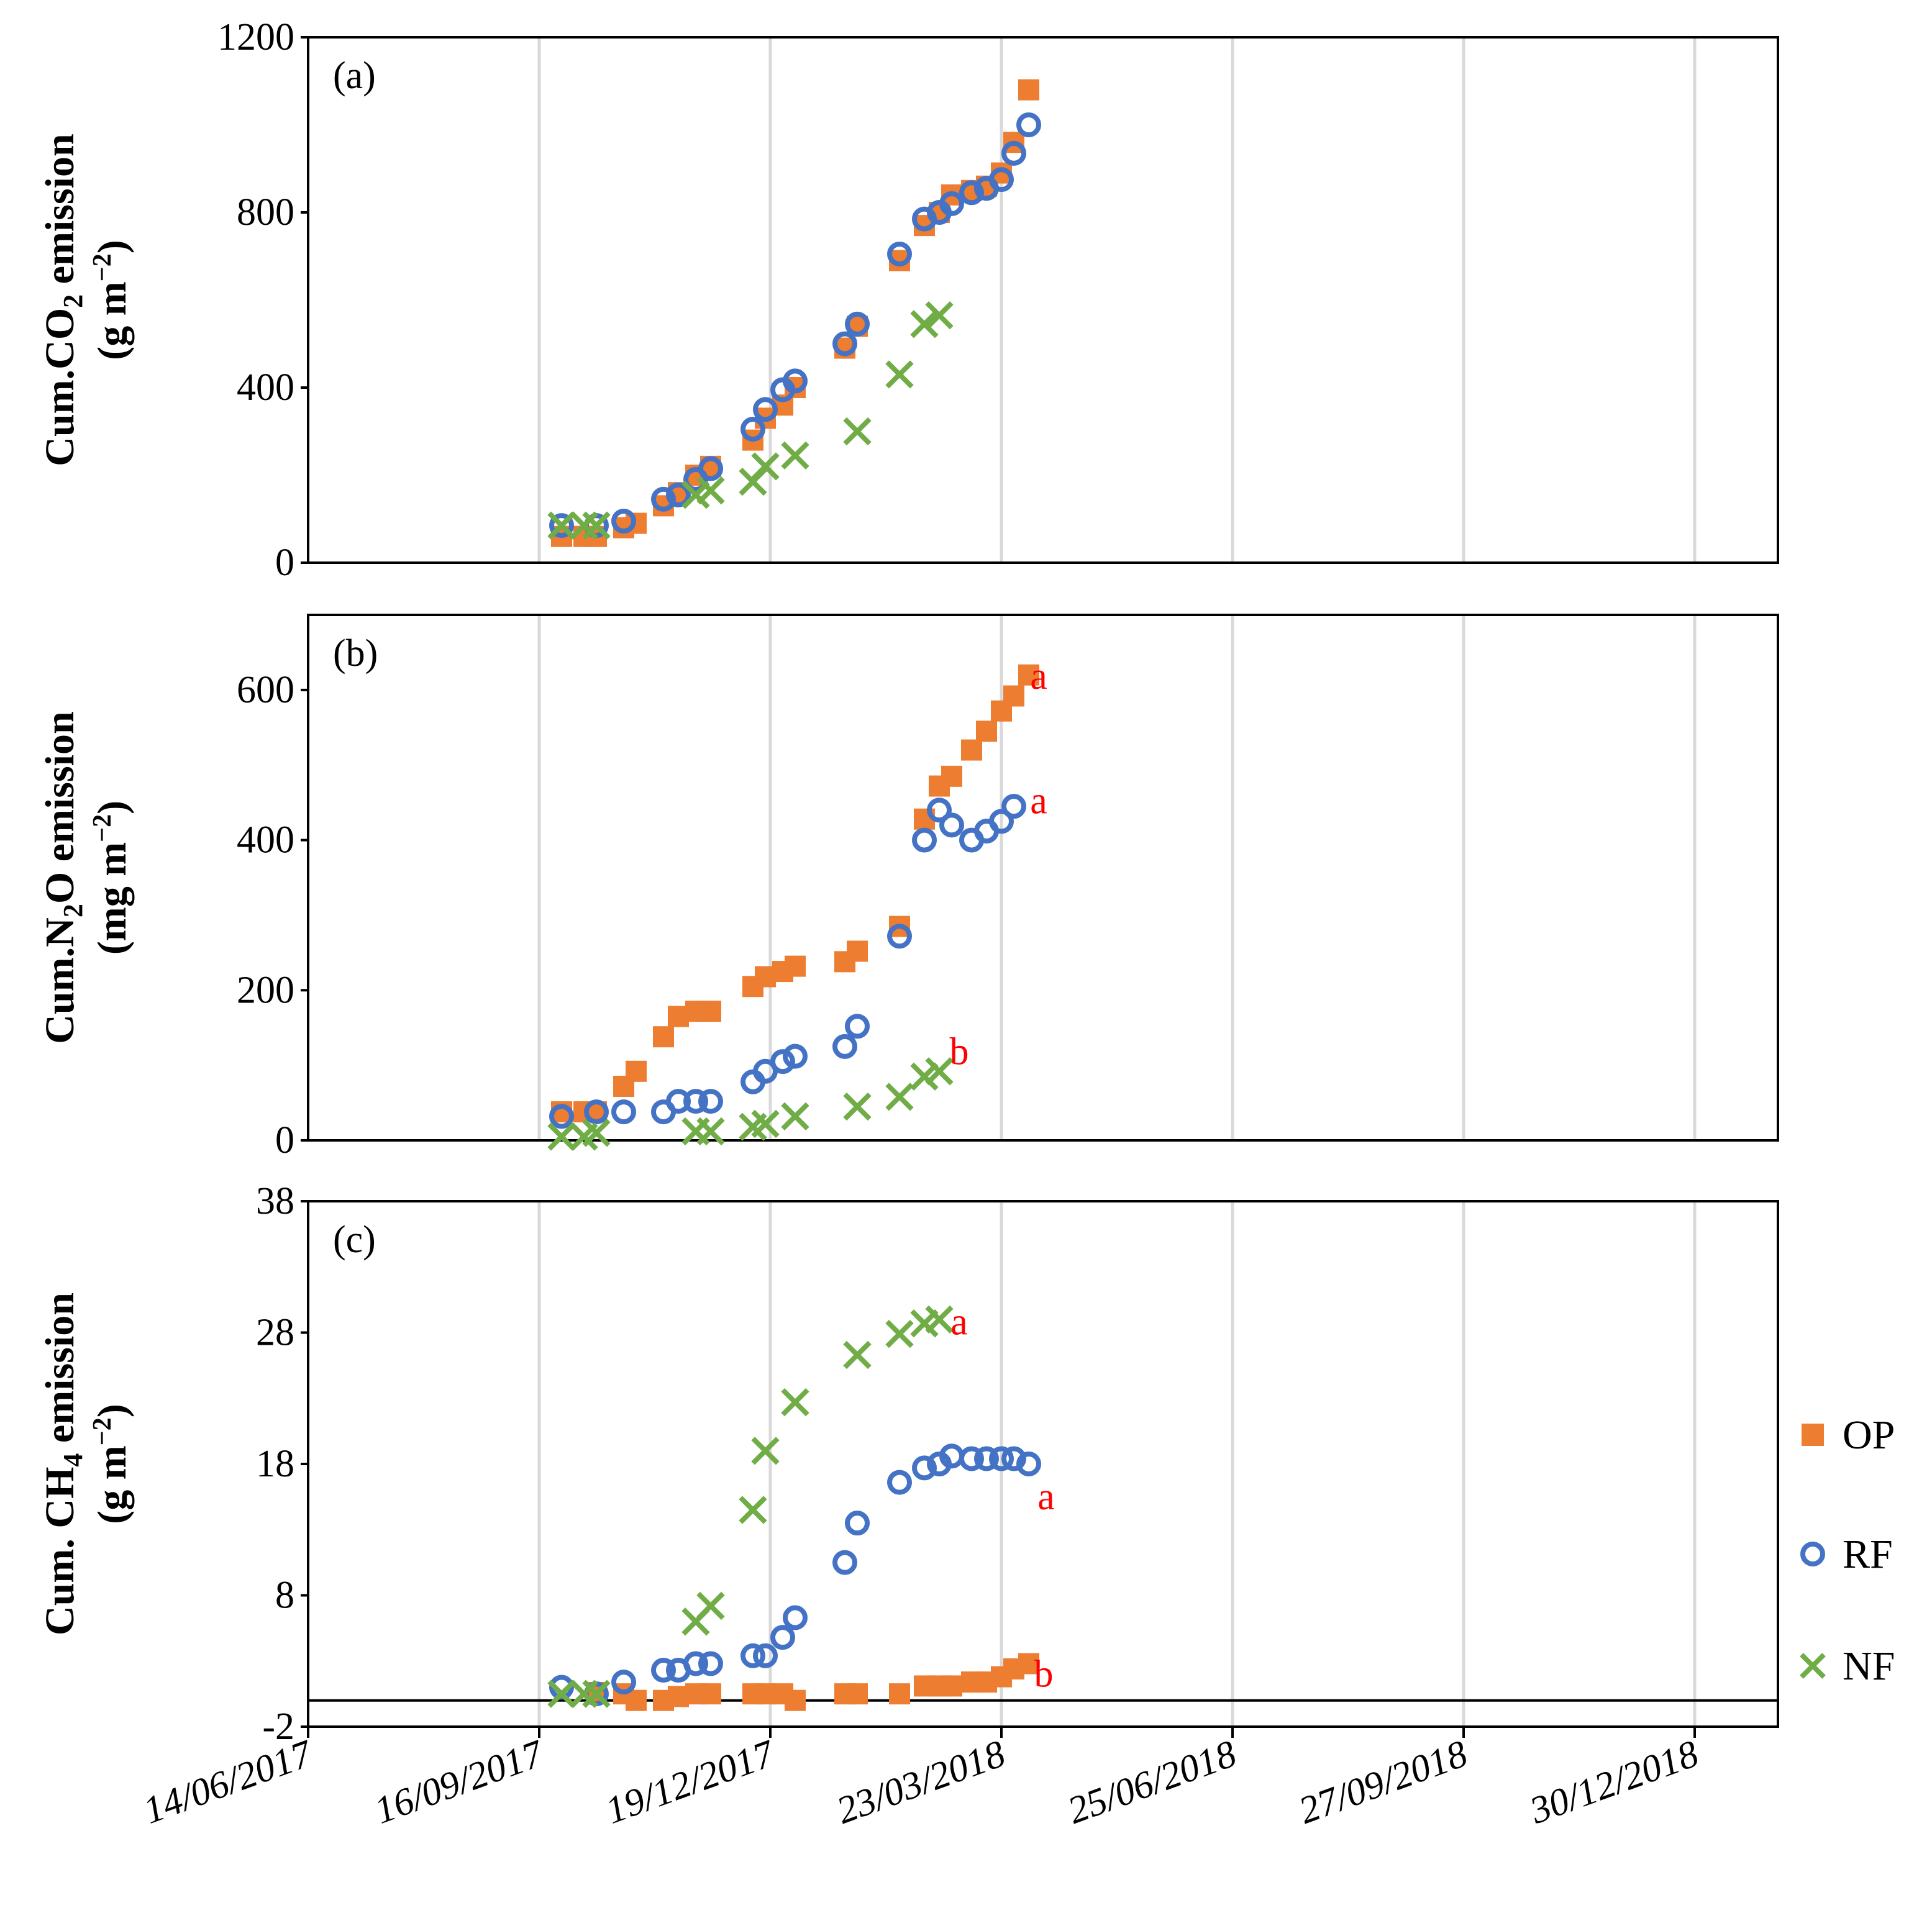 Image resolution: width=1932 pixels, height=1918 pixels. What do you see at coordinates (60, 807) in the screenshot?
I see `y-axis-title-part: O emission` at bounding box center [60, 807].